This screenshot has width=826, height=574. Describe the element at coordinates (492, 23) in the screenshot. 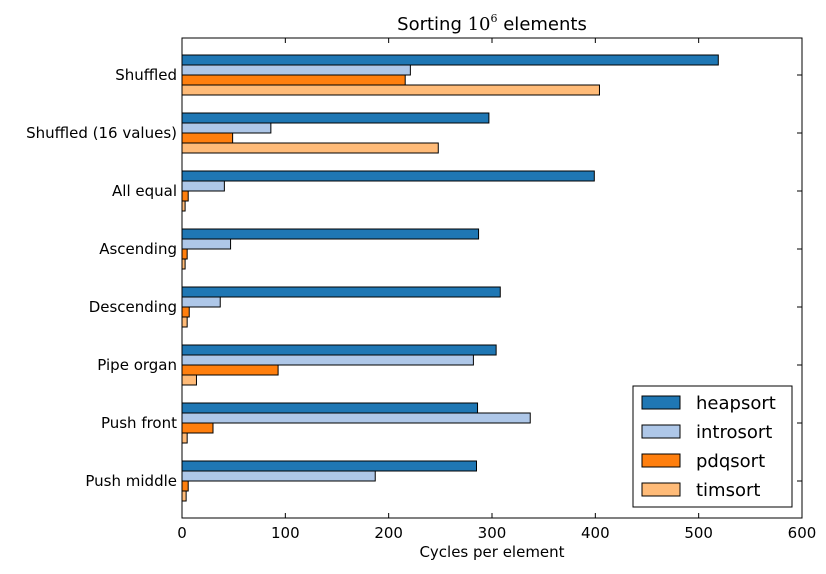

I see `chart-title: Sorting 106 elements` at that location.